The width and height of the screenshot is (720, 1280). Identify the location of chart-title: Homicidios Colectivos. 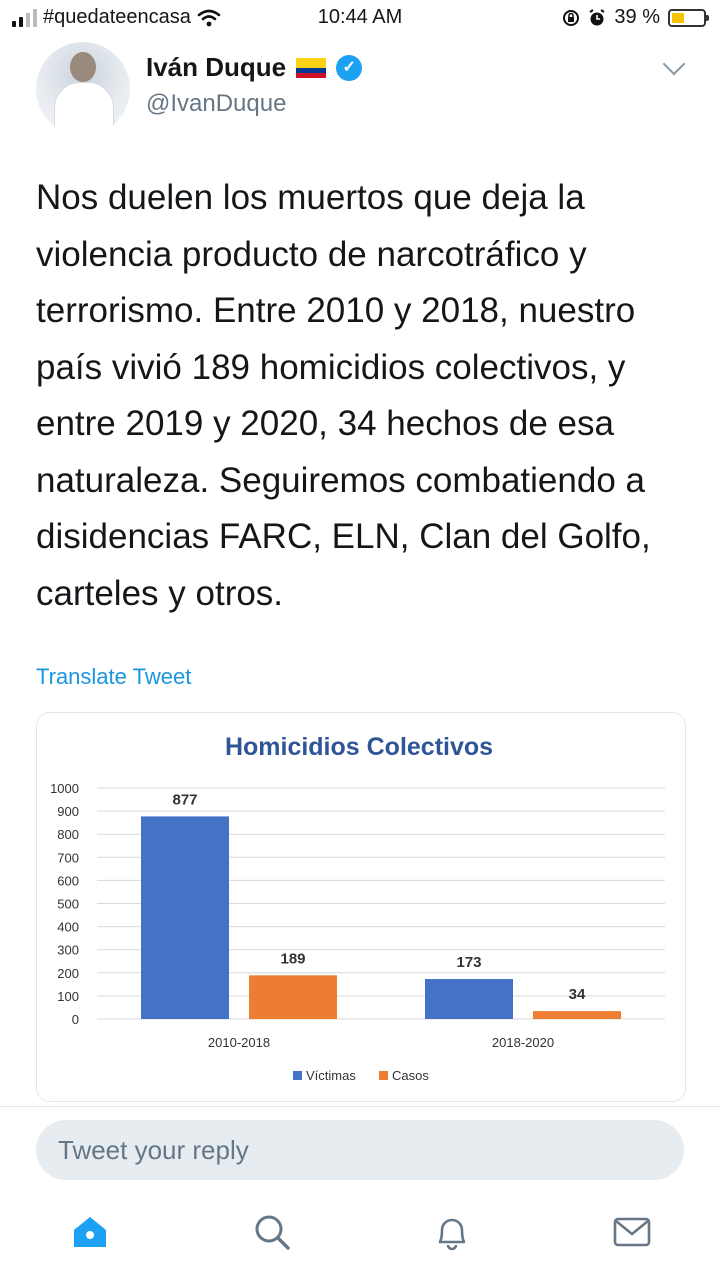
(359, 747).